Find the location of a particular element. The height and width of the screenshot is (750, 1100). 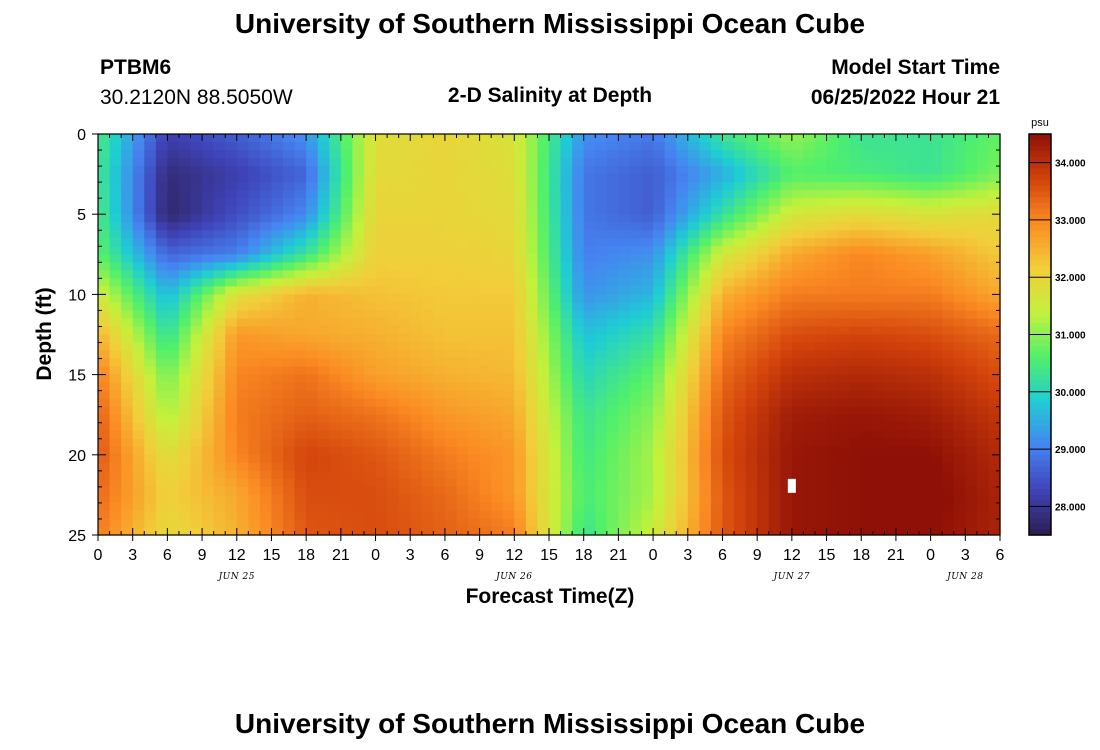

x-tick-label: 12 is located at coordinates (514, 555).